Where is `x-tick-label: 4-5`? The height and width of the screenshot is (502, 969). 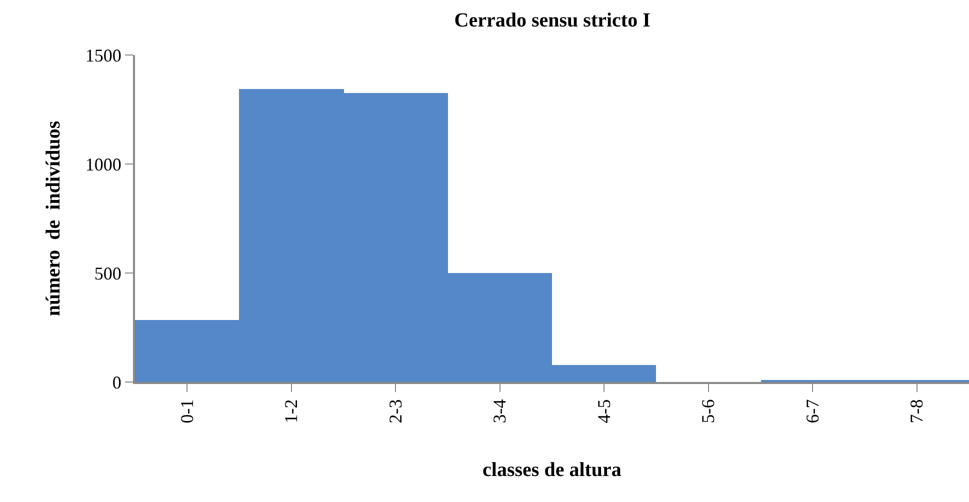
x-tick-label: 4-5 is located at coordinates (604, 411).